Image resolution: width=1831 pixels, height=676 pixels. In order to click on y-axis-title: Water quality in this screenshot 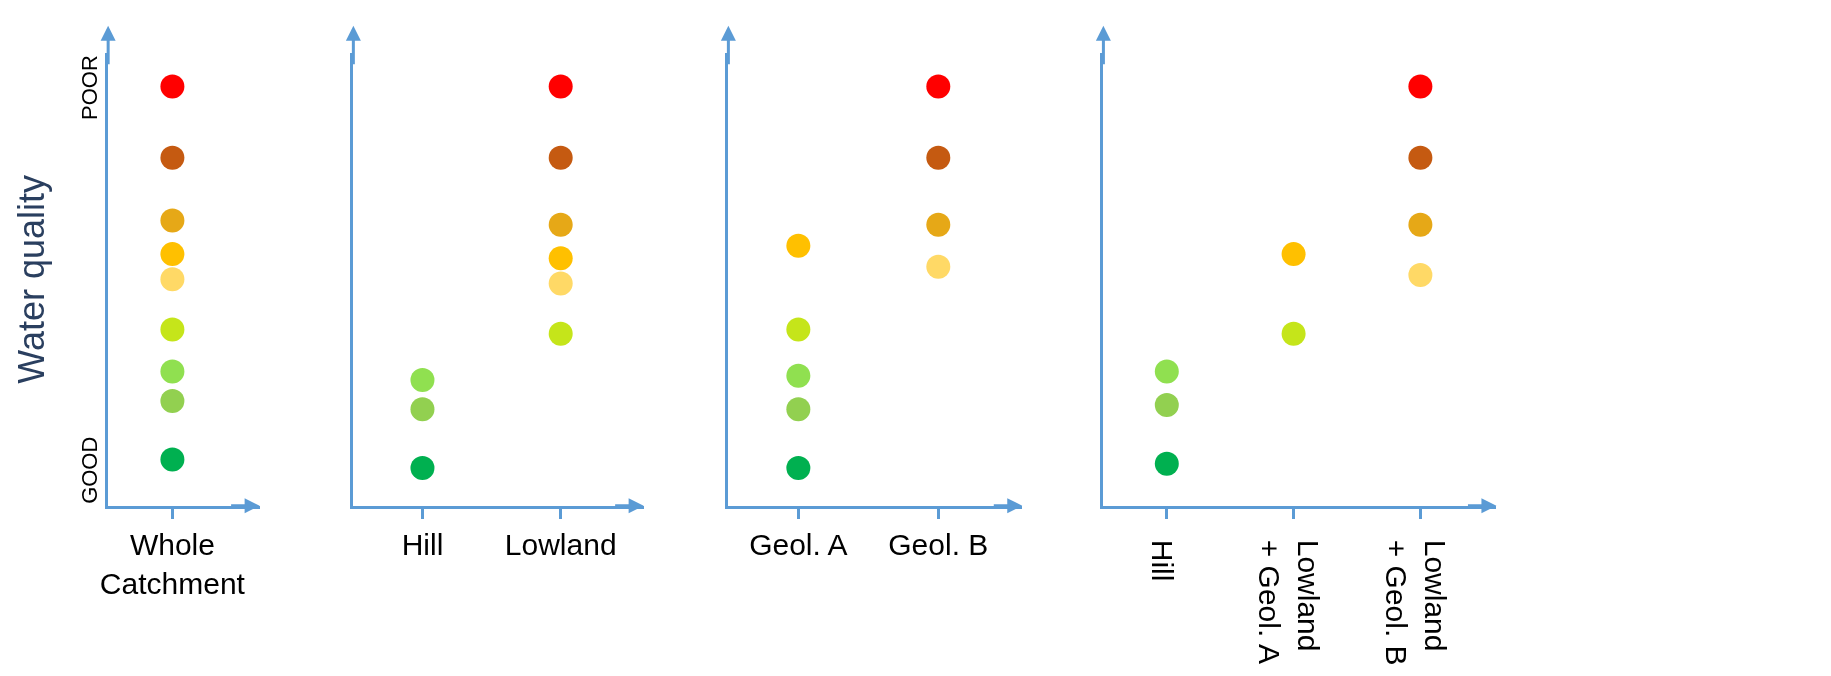, I will do `click(32, 279)`.